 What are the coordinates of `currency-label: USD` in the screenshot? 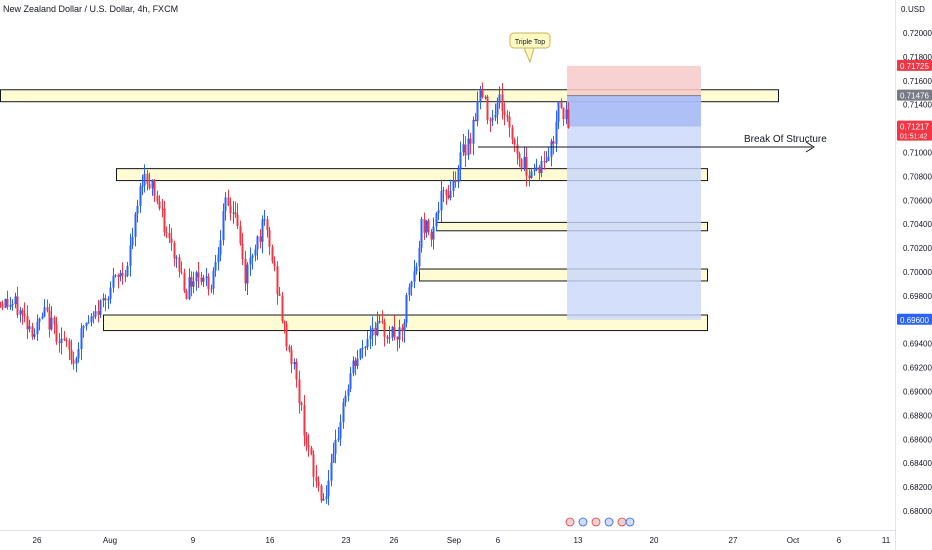 It's located at (916, 9).